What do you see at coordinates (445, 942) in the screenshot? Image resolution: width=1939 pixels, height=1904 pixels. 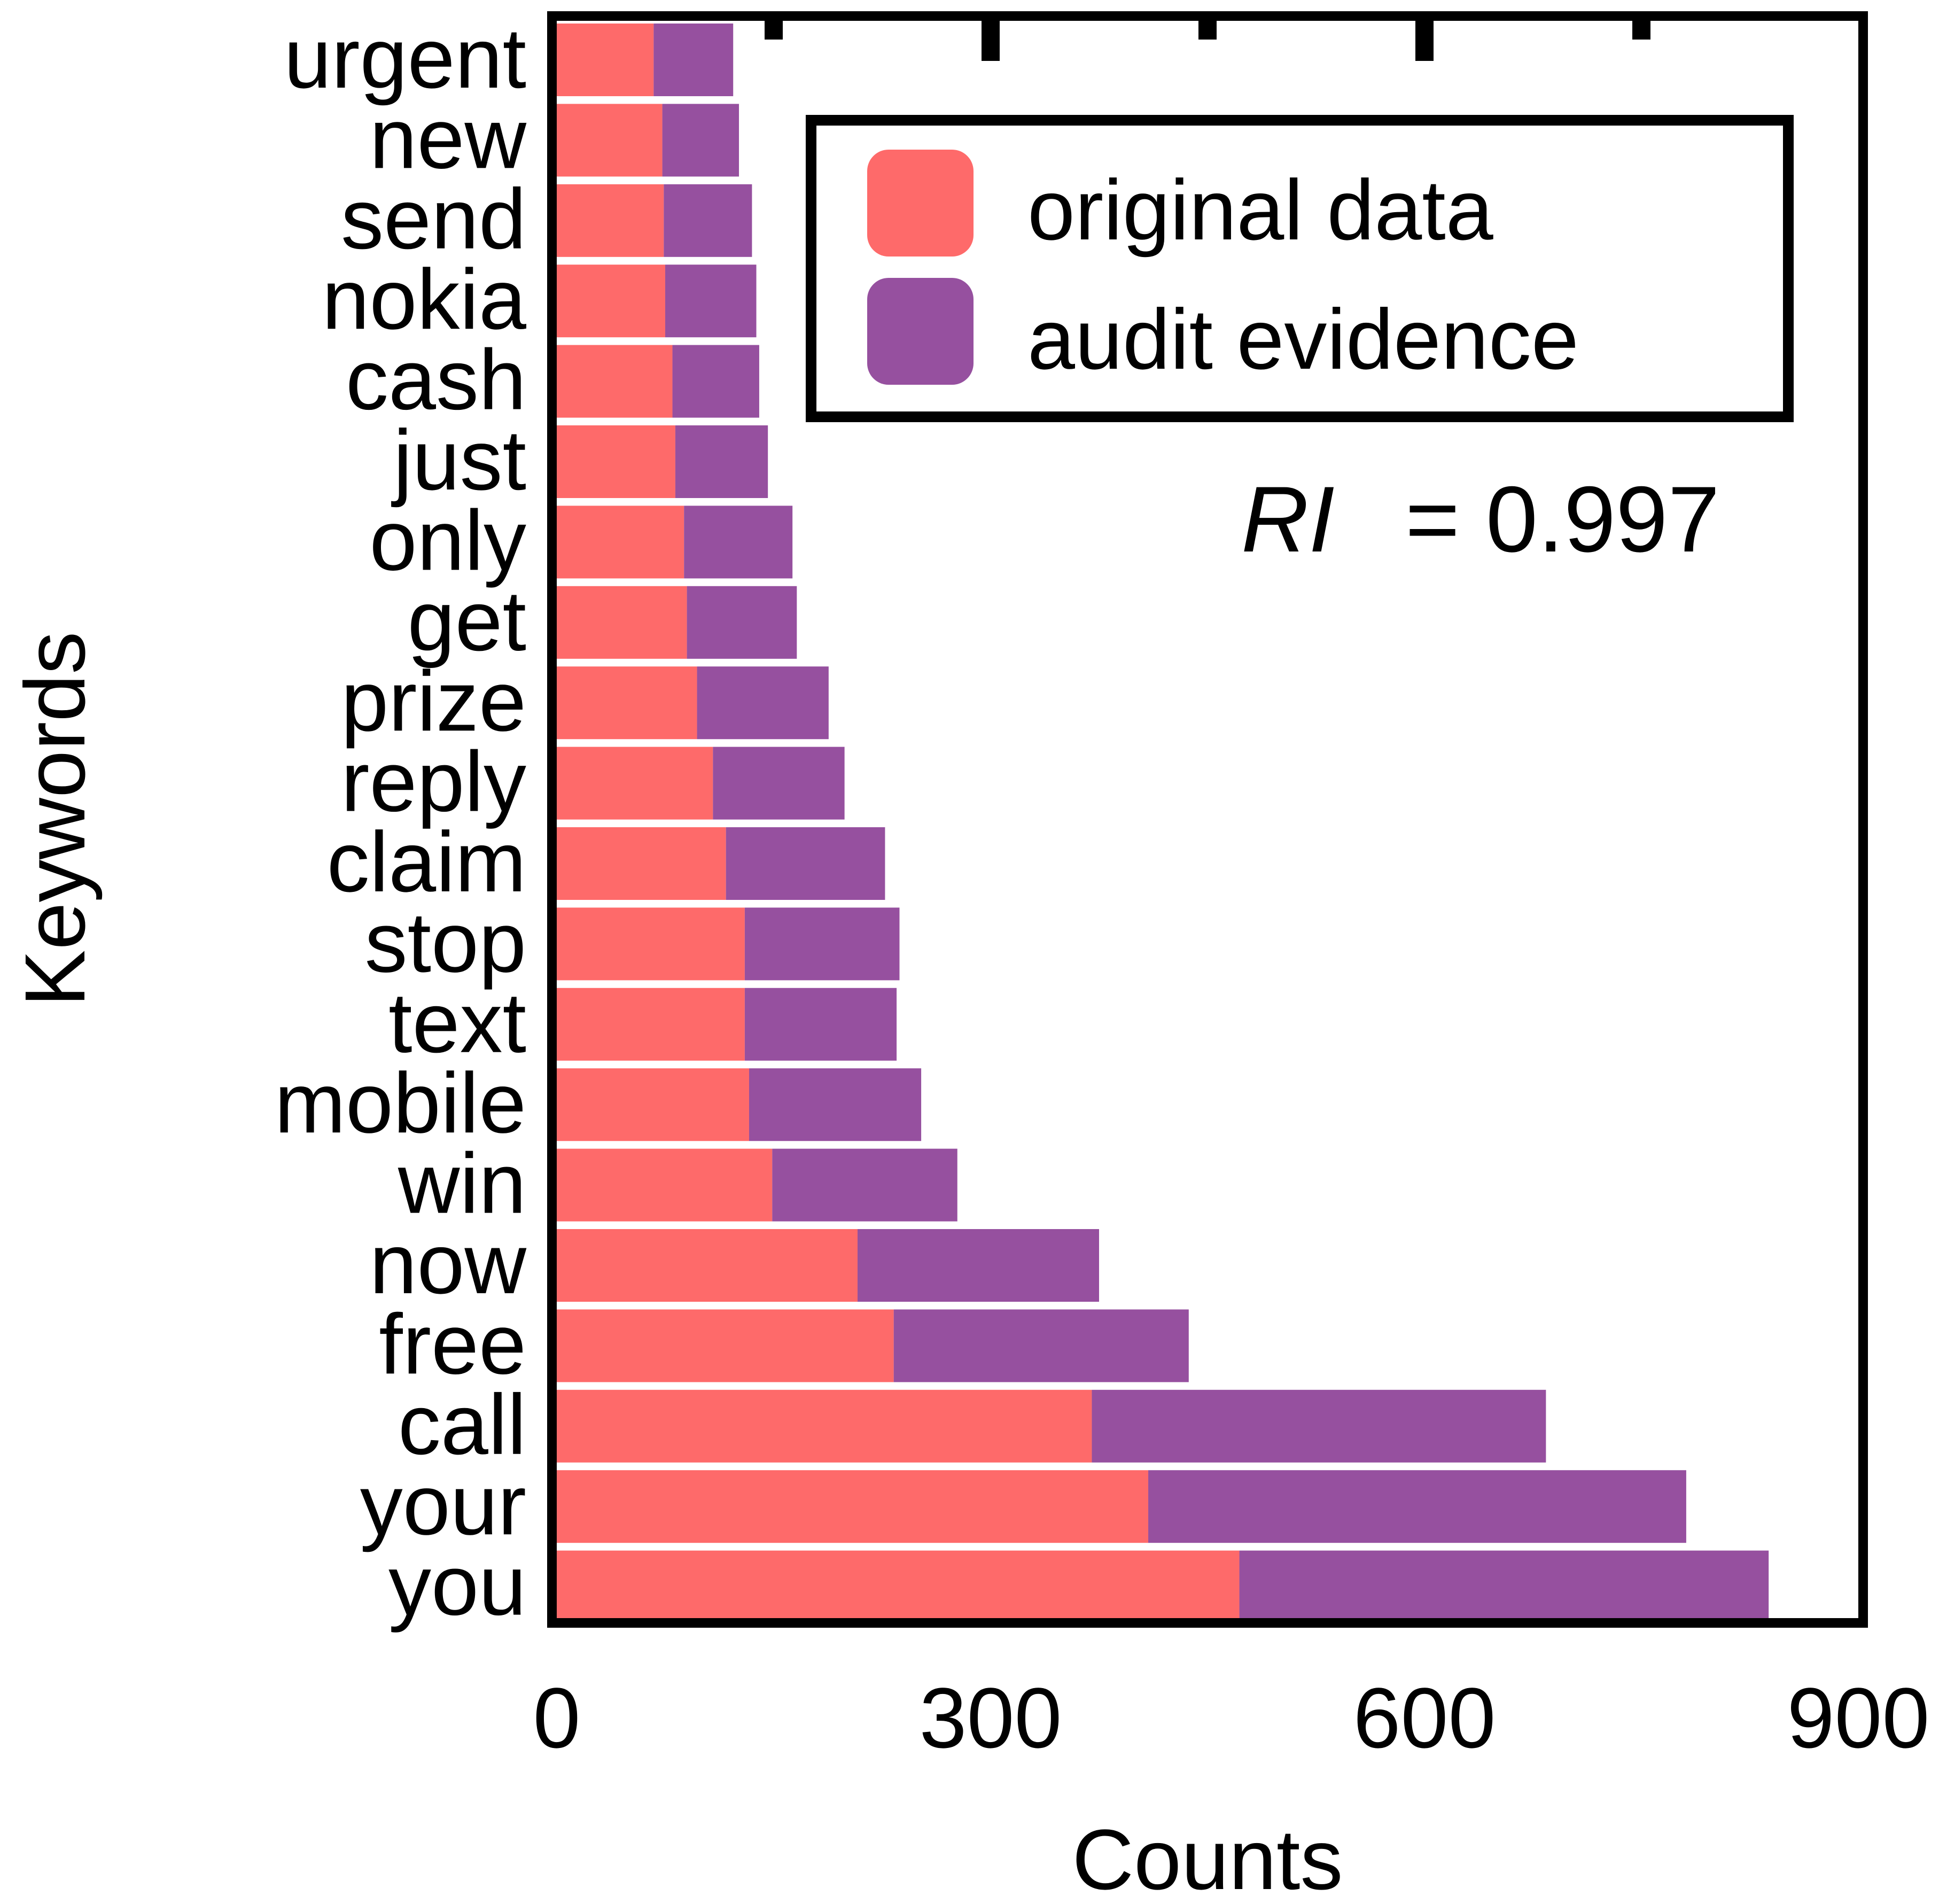 I see `y-tick-label-stop: stop` at bounding box center [445, 942].